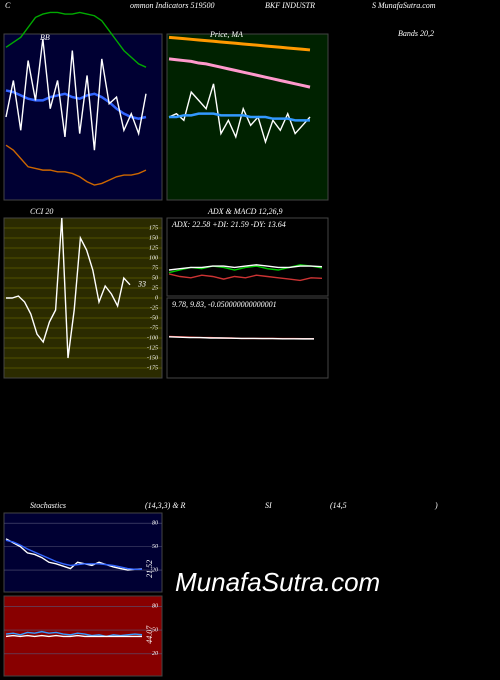 This screenshot has width=500, height=680. I want to click on value-label: 44.07, so click(149, 634).